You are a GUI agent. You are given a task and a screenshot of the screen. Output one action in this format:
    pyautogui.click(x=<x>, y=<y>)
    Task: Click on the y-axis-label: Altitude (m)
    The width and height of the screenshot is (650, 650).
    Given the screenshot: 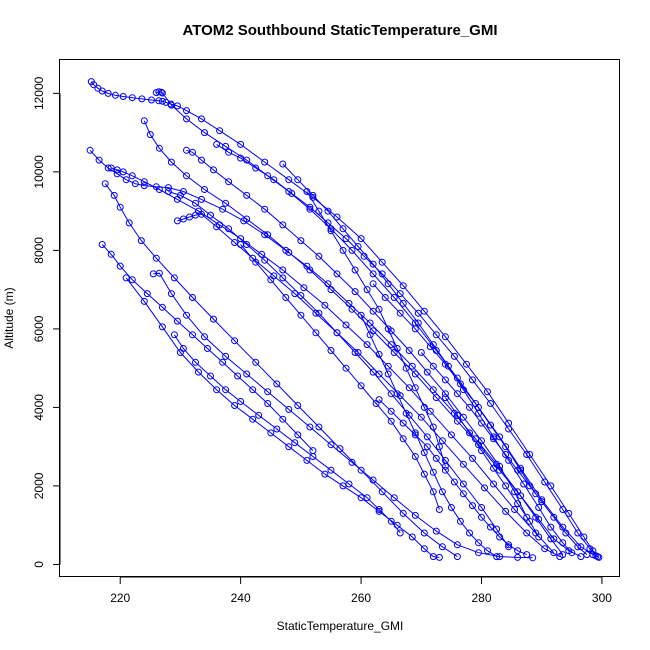 What is the action you would take?
    pyautogui.click(x=9, y=317)
    